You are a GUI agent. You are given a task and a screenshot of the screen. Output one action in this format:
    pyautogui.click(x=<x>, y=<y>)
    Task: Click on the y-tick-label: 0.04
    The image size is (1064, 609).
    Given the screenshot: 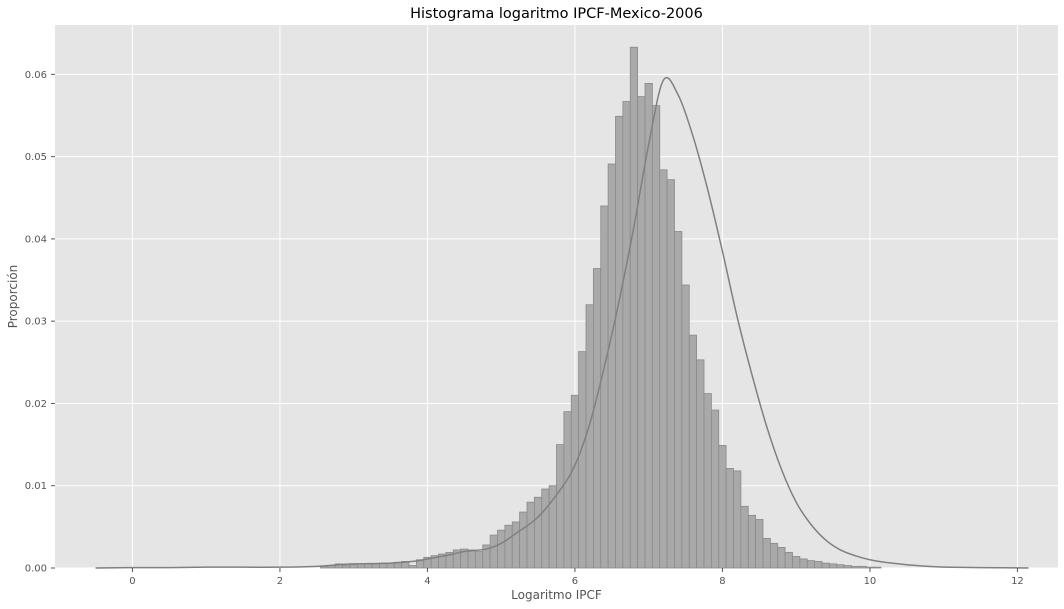 What is the action you would take?
    pyautogui.click(x=36, y=239)
    